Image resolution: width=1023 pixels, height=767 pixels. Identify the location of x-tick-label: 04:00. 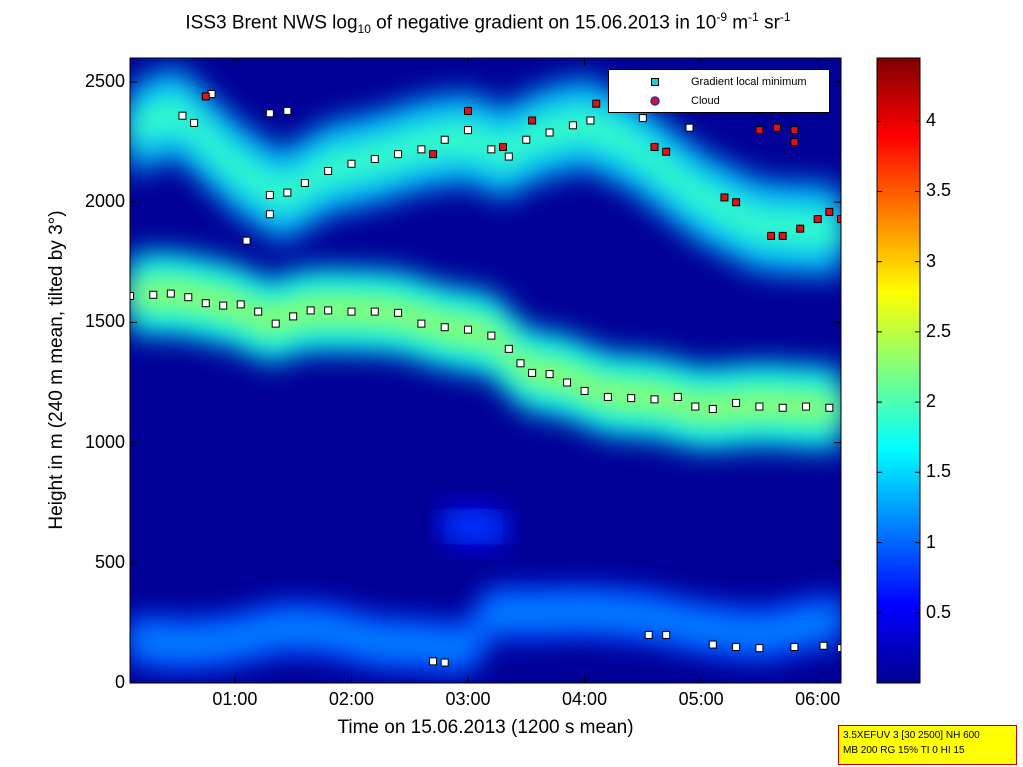
(585, 699).